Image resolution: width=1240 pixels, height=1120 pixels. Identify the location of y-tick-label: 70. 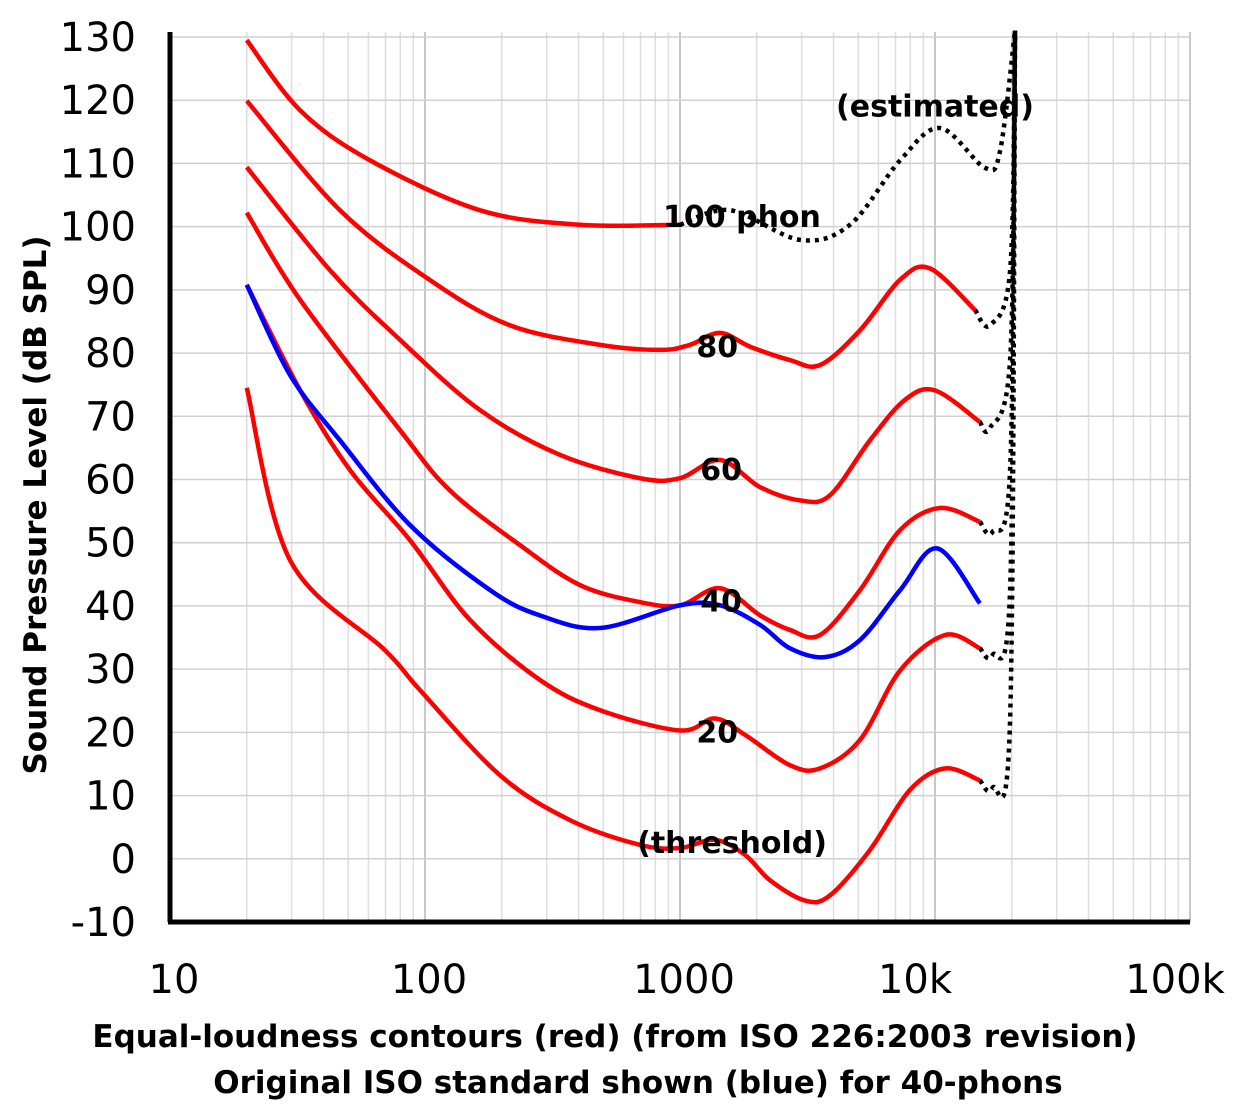
(110, 417).